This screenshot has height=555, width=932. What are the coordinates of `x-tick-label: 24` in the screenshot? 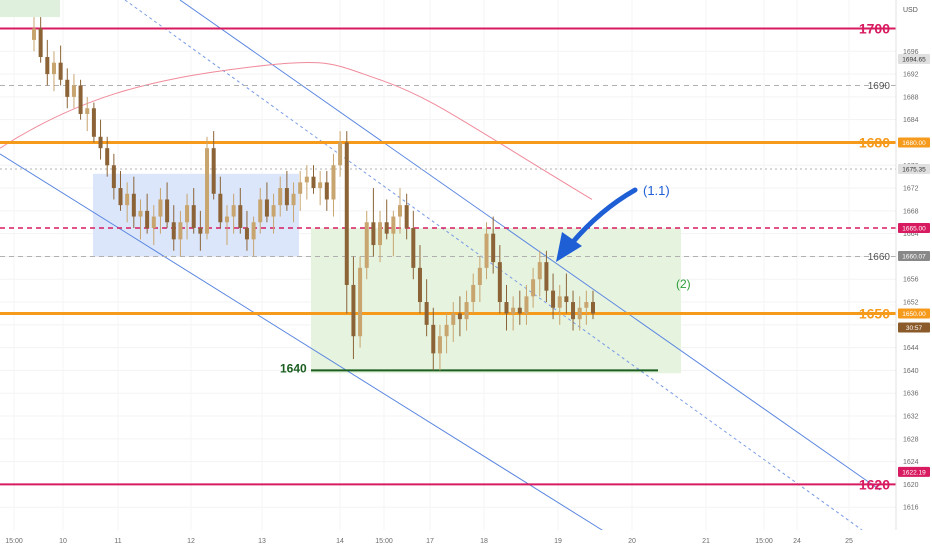 It's located at (797, 541).